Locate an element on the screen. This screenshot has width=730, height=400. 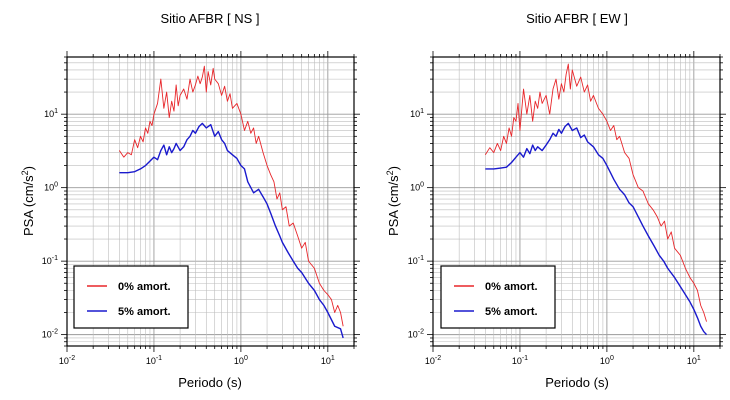
chart-title: Sitio AFBR [ NS ] is located at coordinates (210, 18).